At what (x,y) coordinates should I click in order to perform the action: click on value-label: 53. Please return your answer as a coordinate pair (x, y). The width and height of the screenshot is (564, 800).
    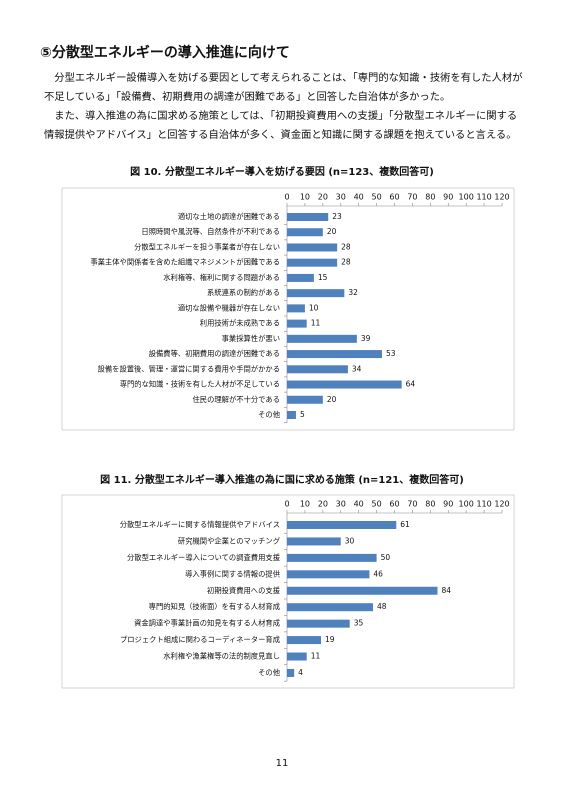
    Looking at the image, I should click on (391, 353).